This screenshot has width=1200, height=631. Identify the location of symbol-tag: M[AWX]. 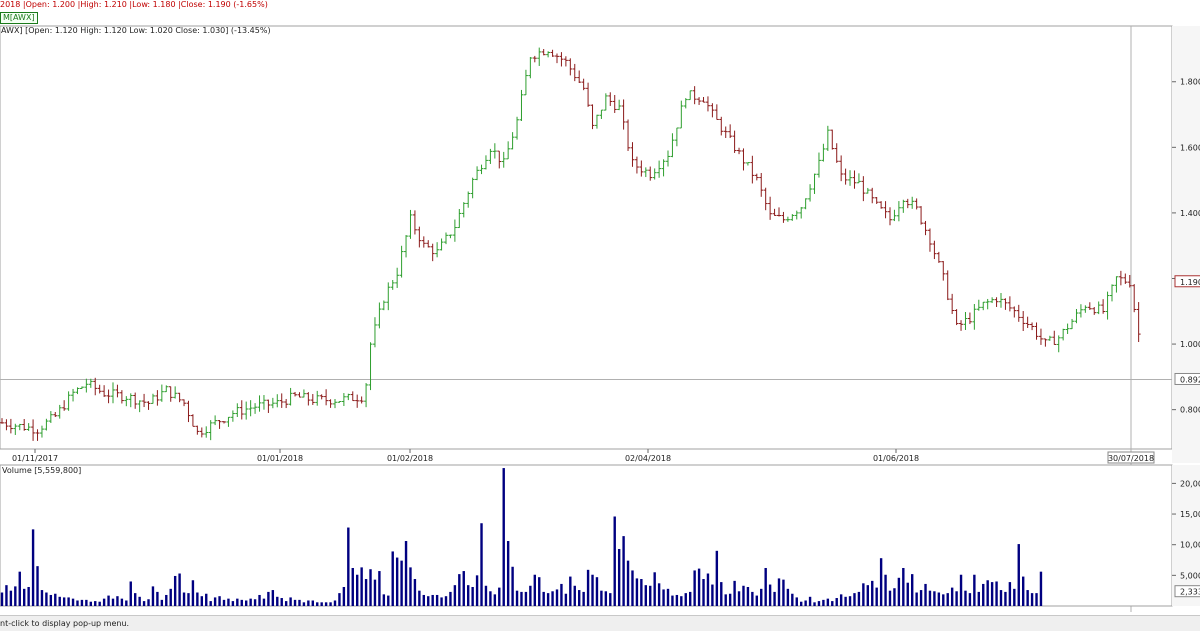
(19, 18).